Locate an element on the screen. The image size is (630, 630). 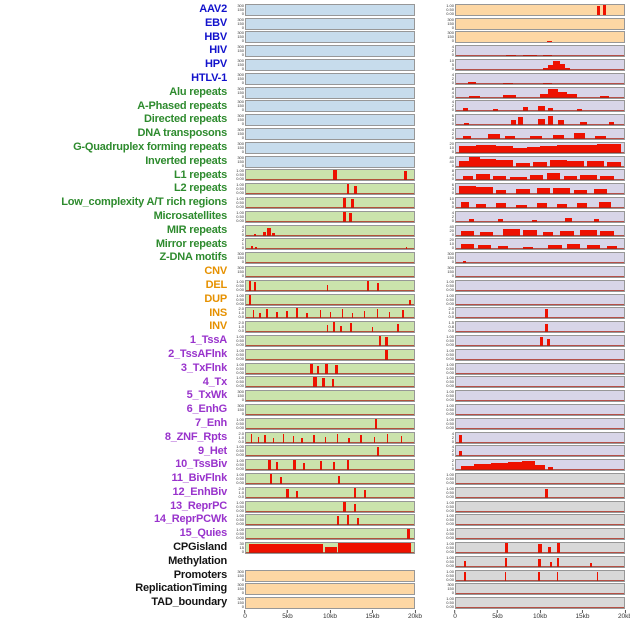
track-label: DEL is located at coordinates (216, 284).